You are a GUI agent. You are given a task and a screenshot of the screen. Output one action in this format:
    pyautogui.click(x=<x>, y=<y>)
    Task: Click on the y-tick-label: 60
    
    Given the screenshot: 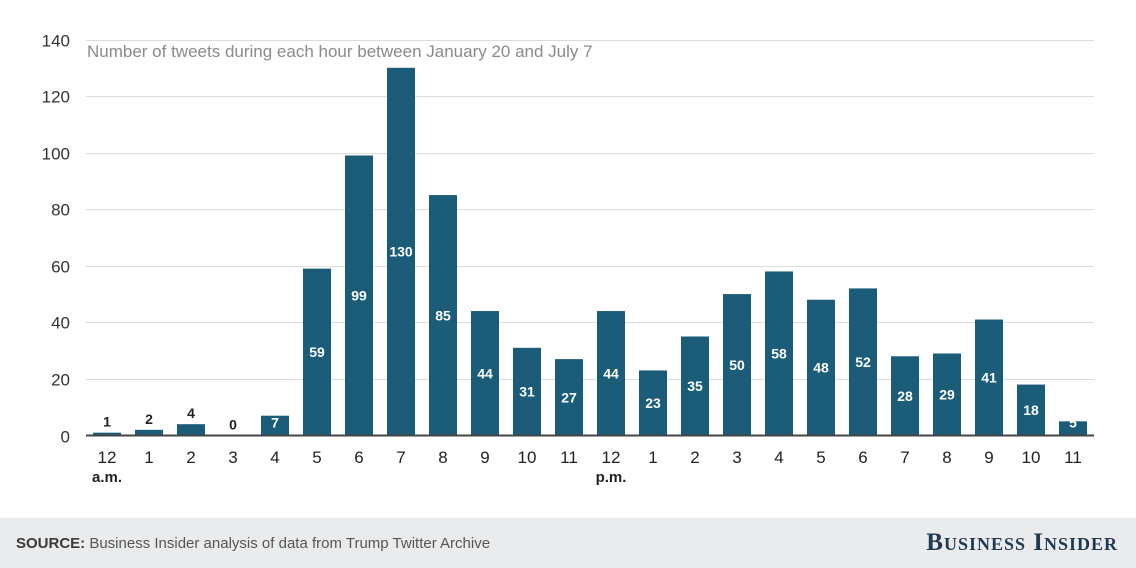 What is the action you would take?
    pyautogui.click(x=60, y=267)
    